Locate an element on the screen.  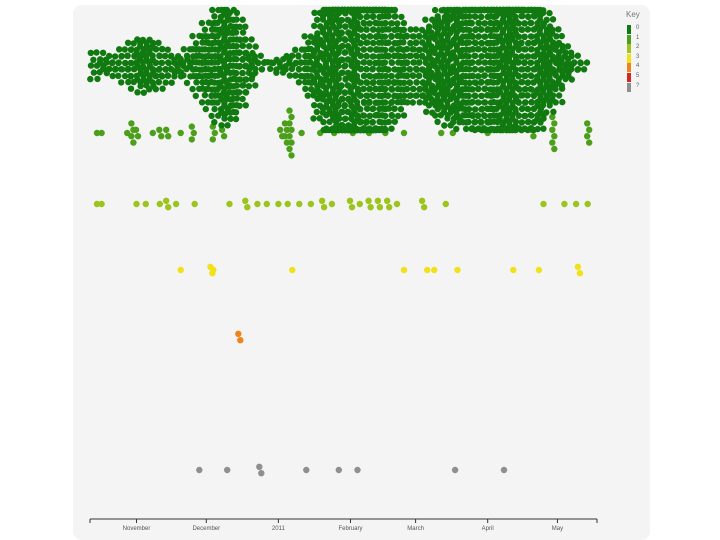
x-tick-label: December is located at coordinates (206, 529).